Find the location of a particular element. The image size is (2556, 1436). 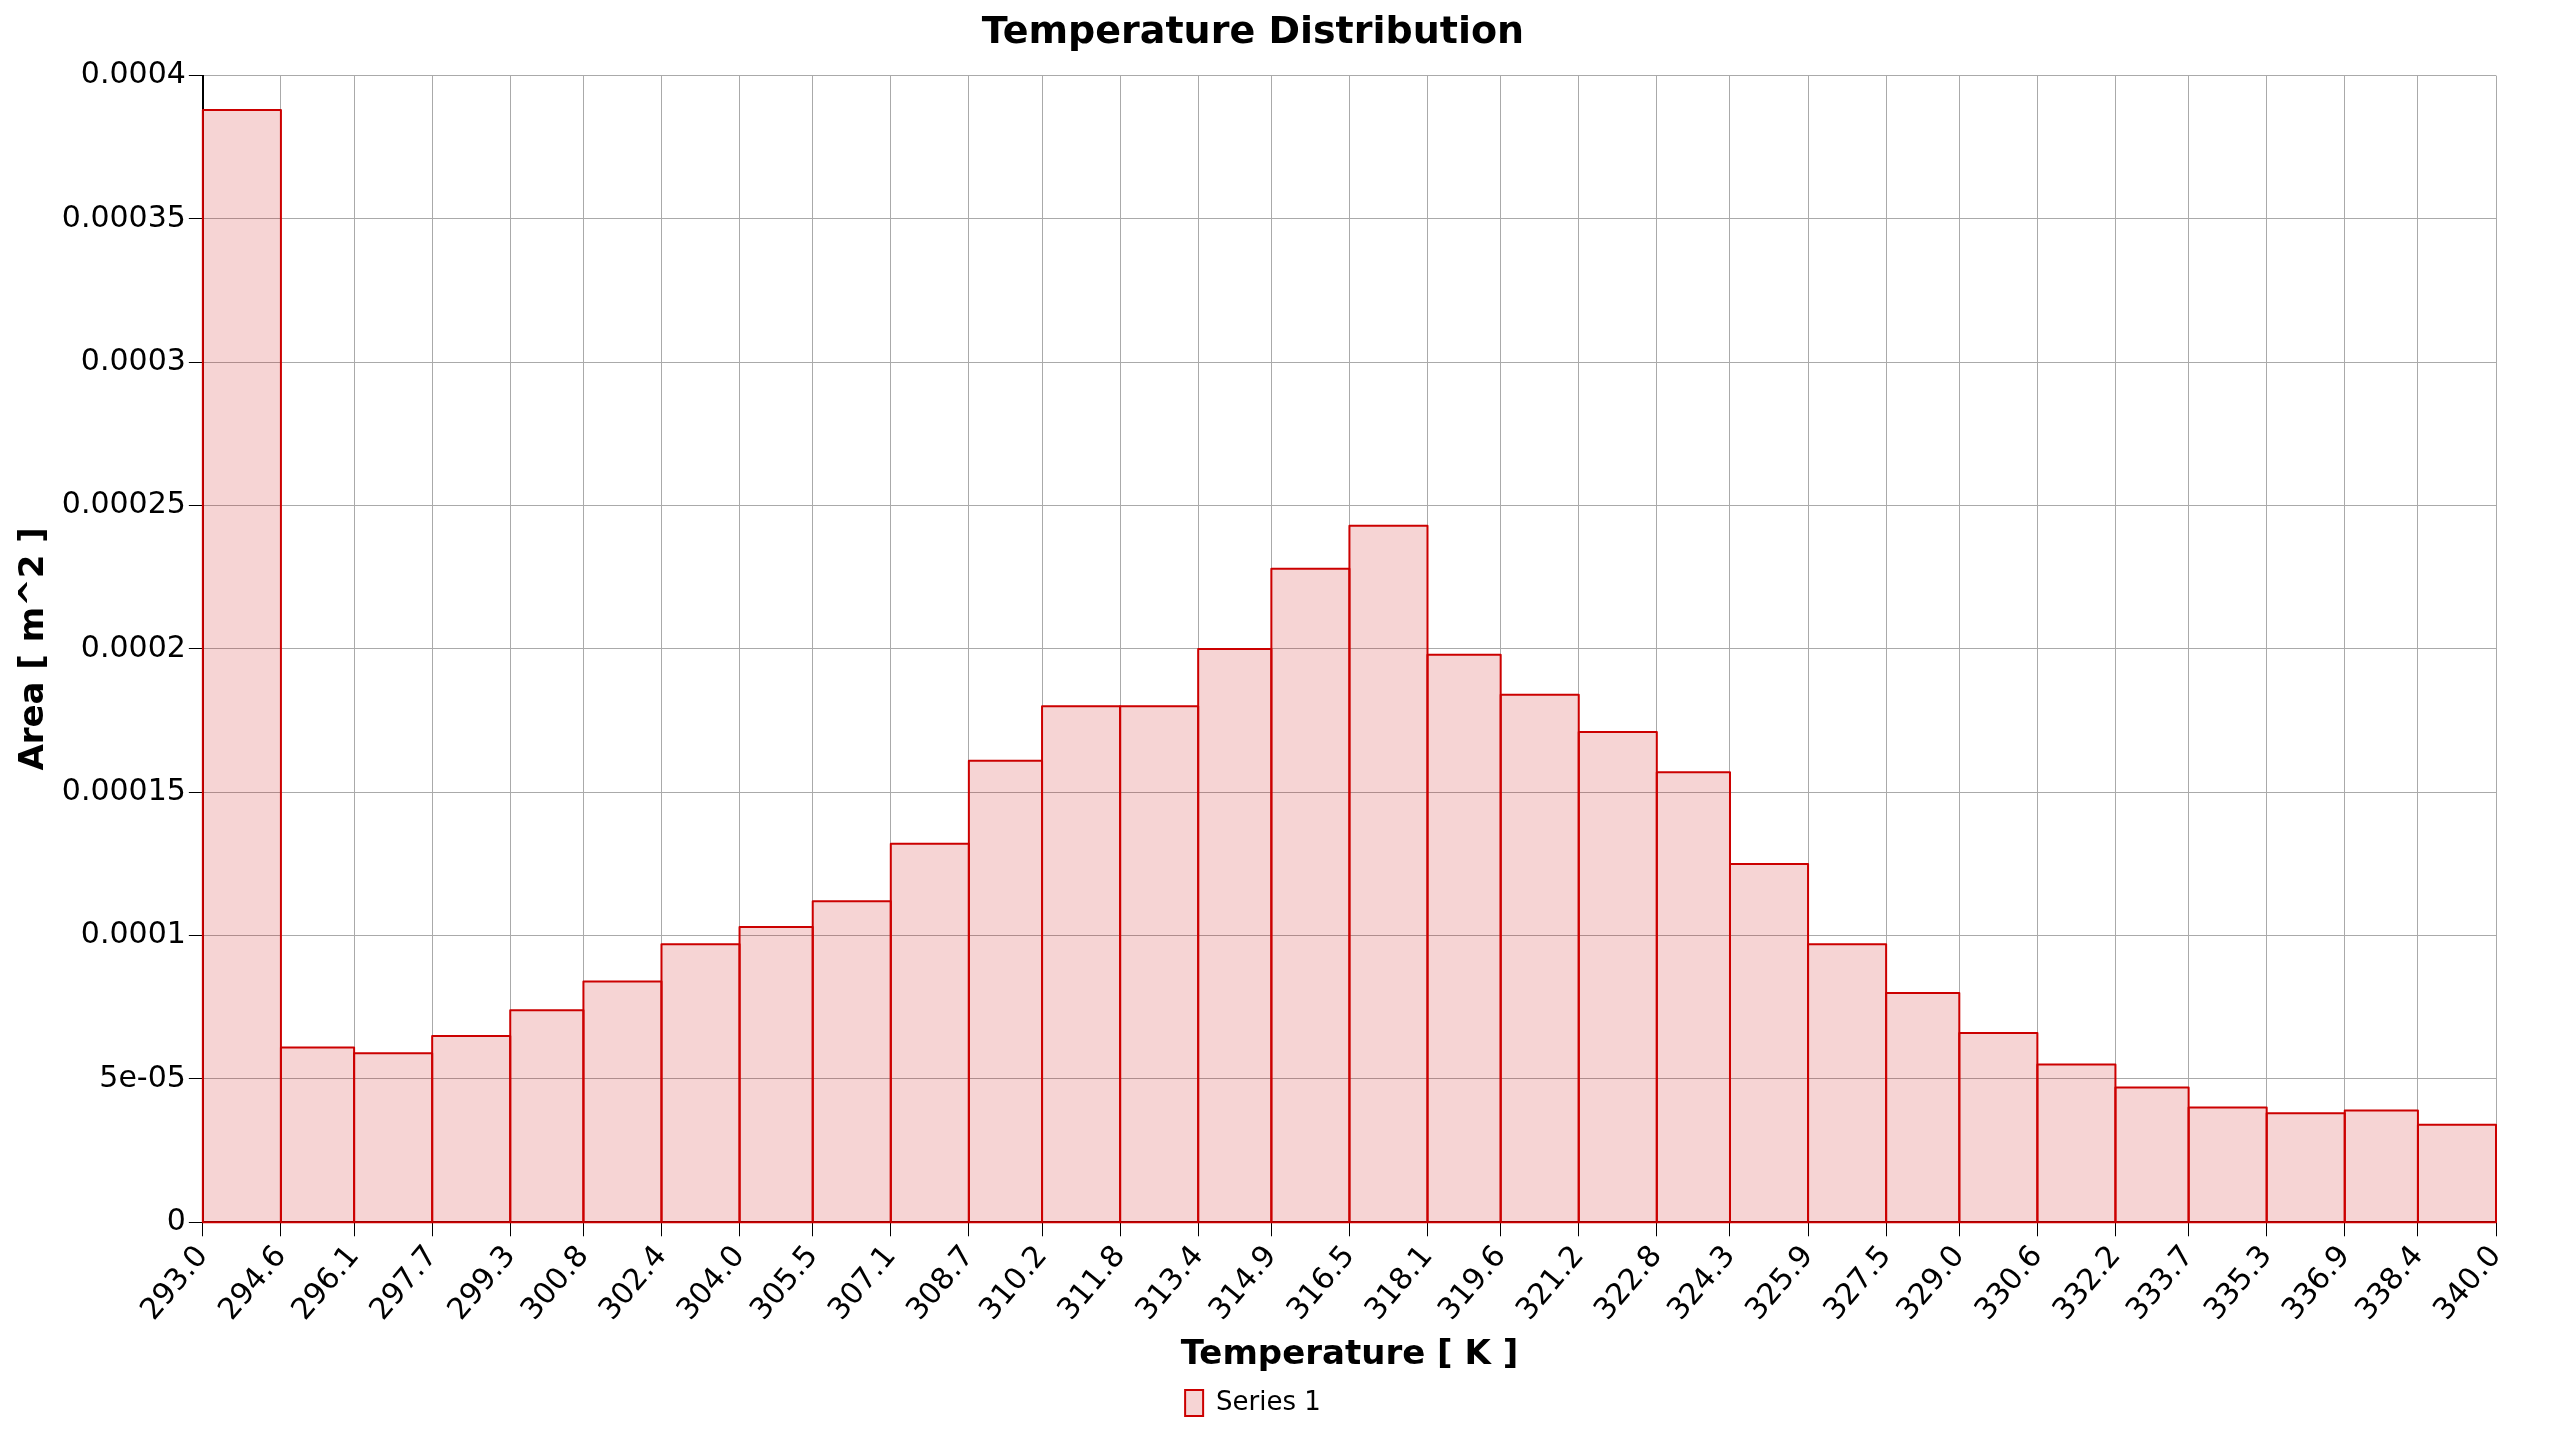

y-tick-label: 0.0002 is located at coordinates (133, 646).